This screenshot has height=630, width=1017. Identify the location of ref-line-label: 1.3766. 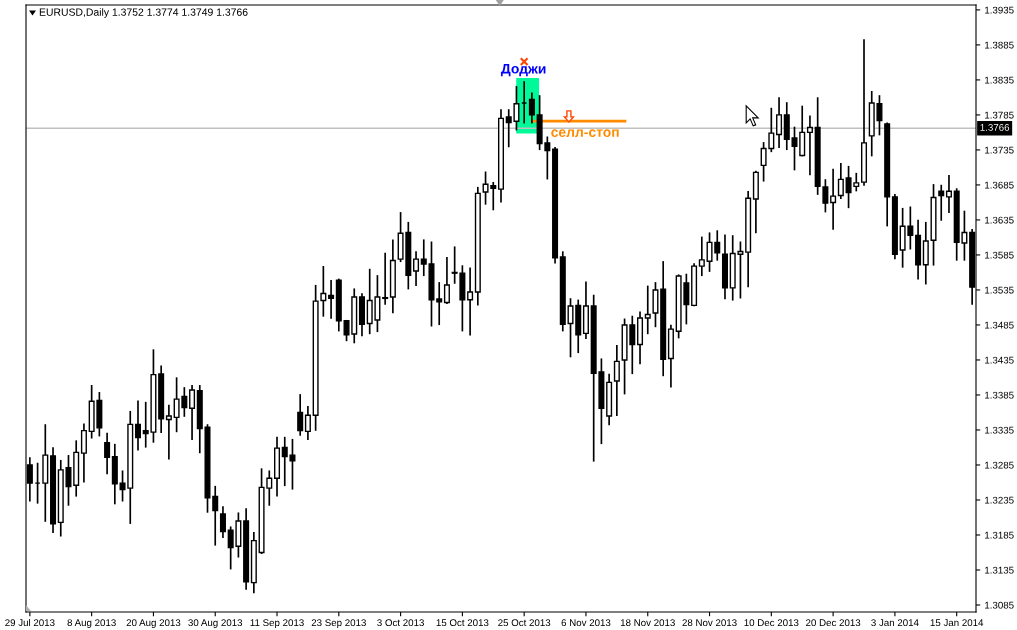
(995, 127).